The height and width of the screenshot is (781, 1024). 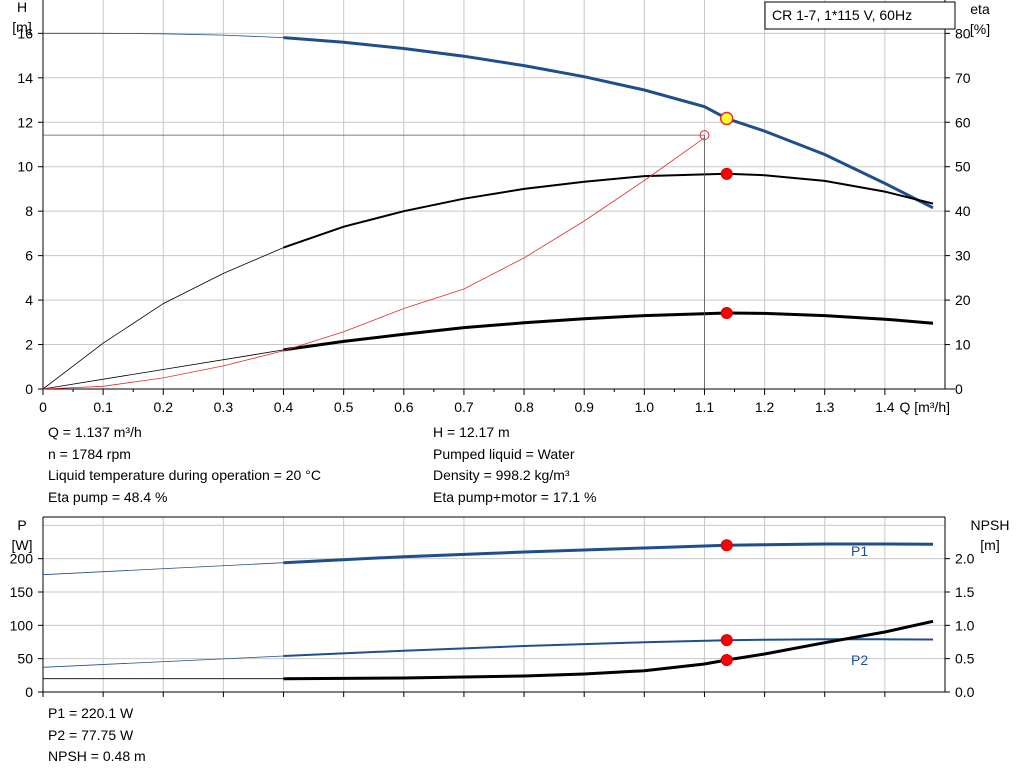 I want to click on bottom-y-tick-label: 150, so click(x=22, y=592).